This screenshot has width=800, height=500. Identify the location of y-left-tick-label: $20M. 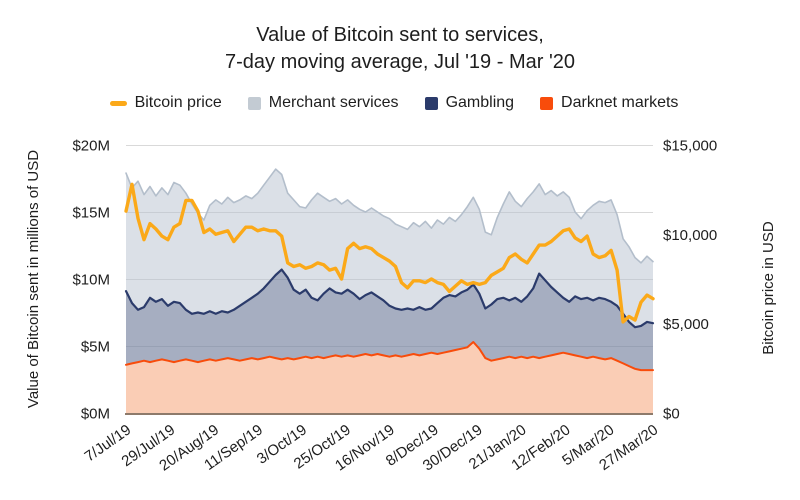
(91, 146).